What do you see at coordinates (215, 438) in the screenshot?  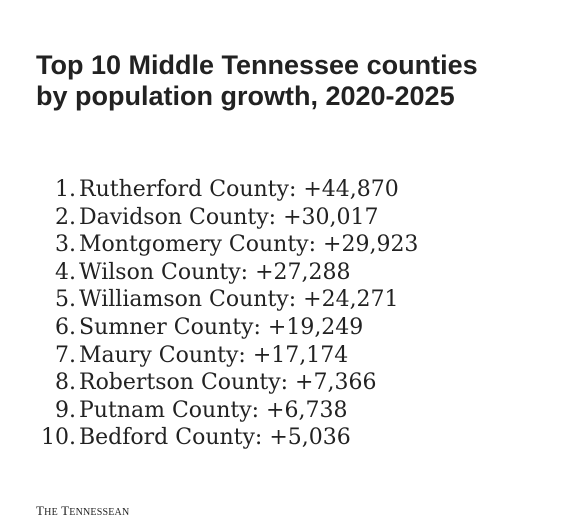 I see `county-growth: Bedford County: +5,036` at bounding box center [215, 438].